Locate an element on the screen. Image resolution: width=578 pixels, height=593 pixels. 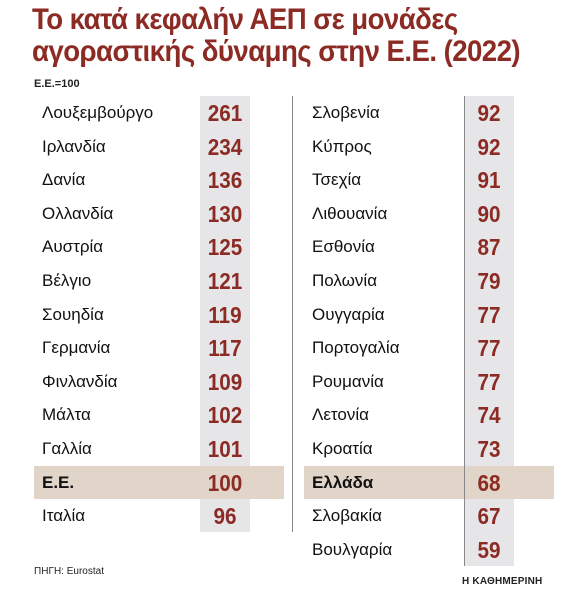
table-row: Κύπρος 92 is located at coordinates (429, 147).